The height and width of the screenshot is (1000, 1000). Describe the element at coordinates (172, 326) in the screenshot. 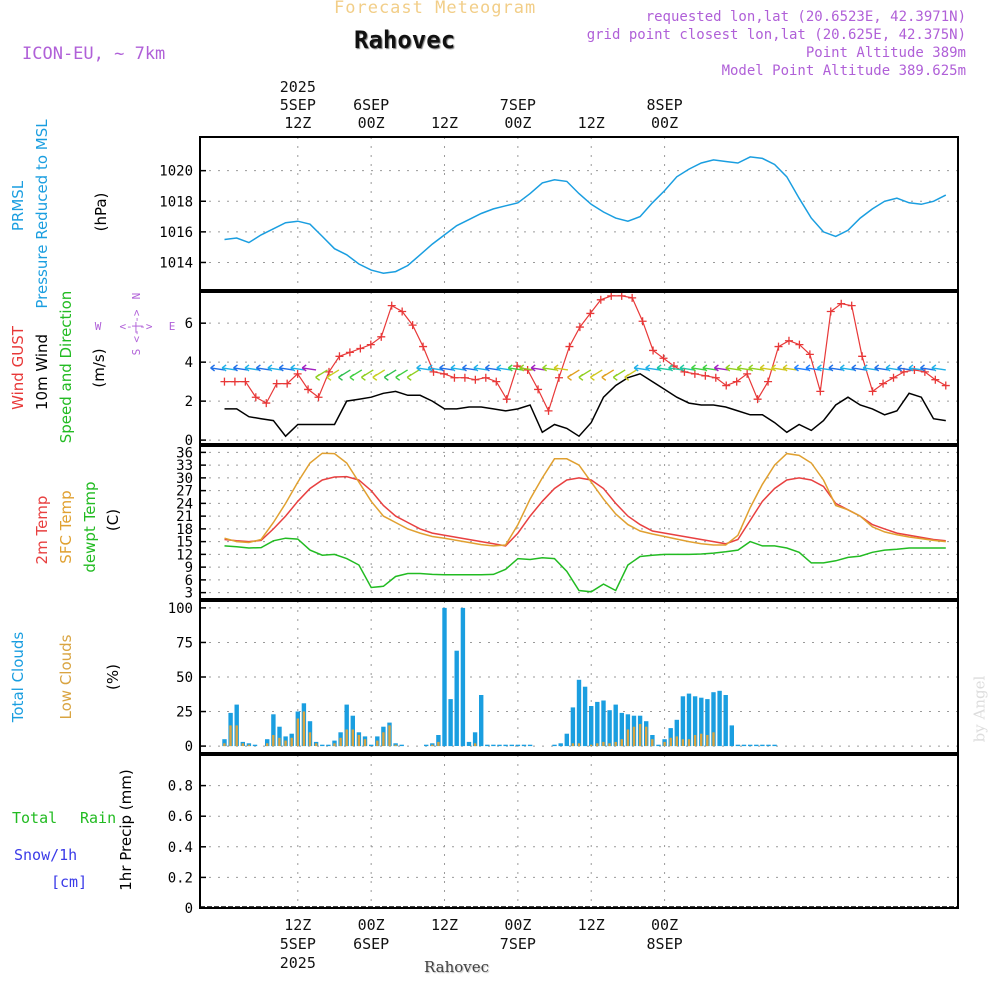

I see `compass-east: E` at that location.